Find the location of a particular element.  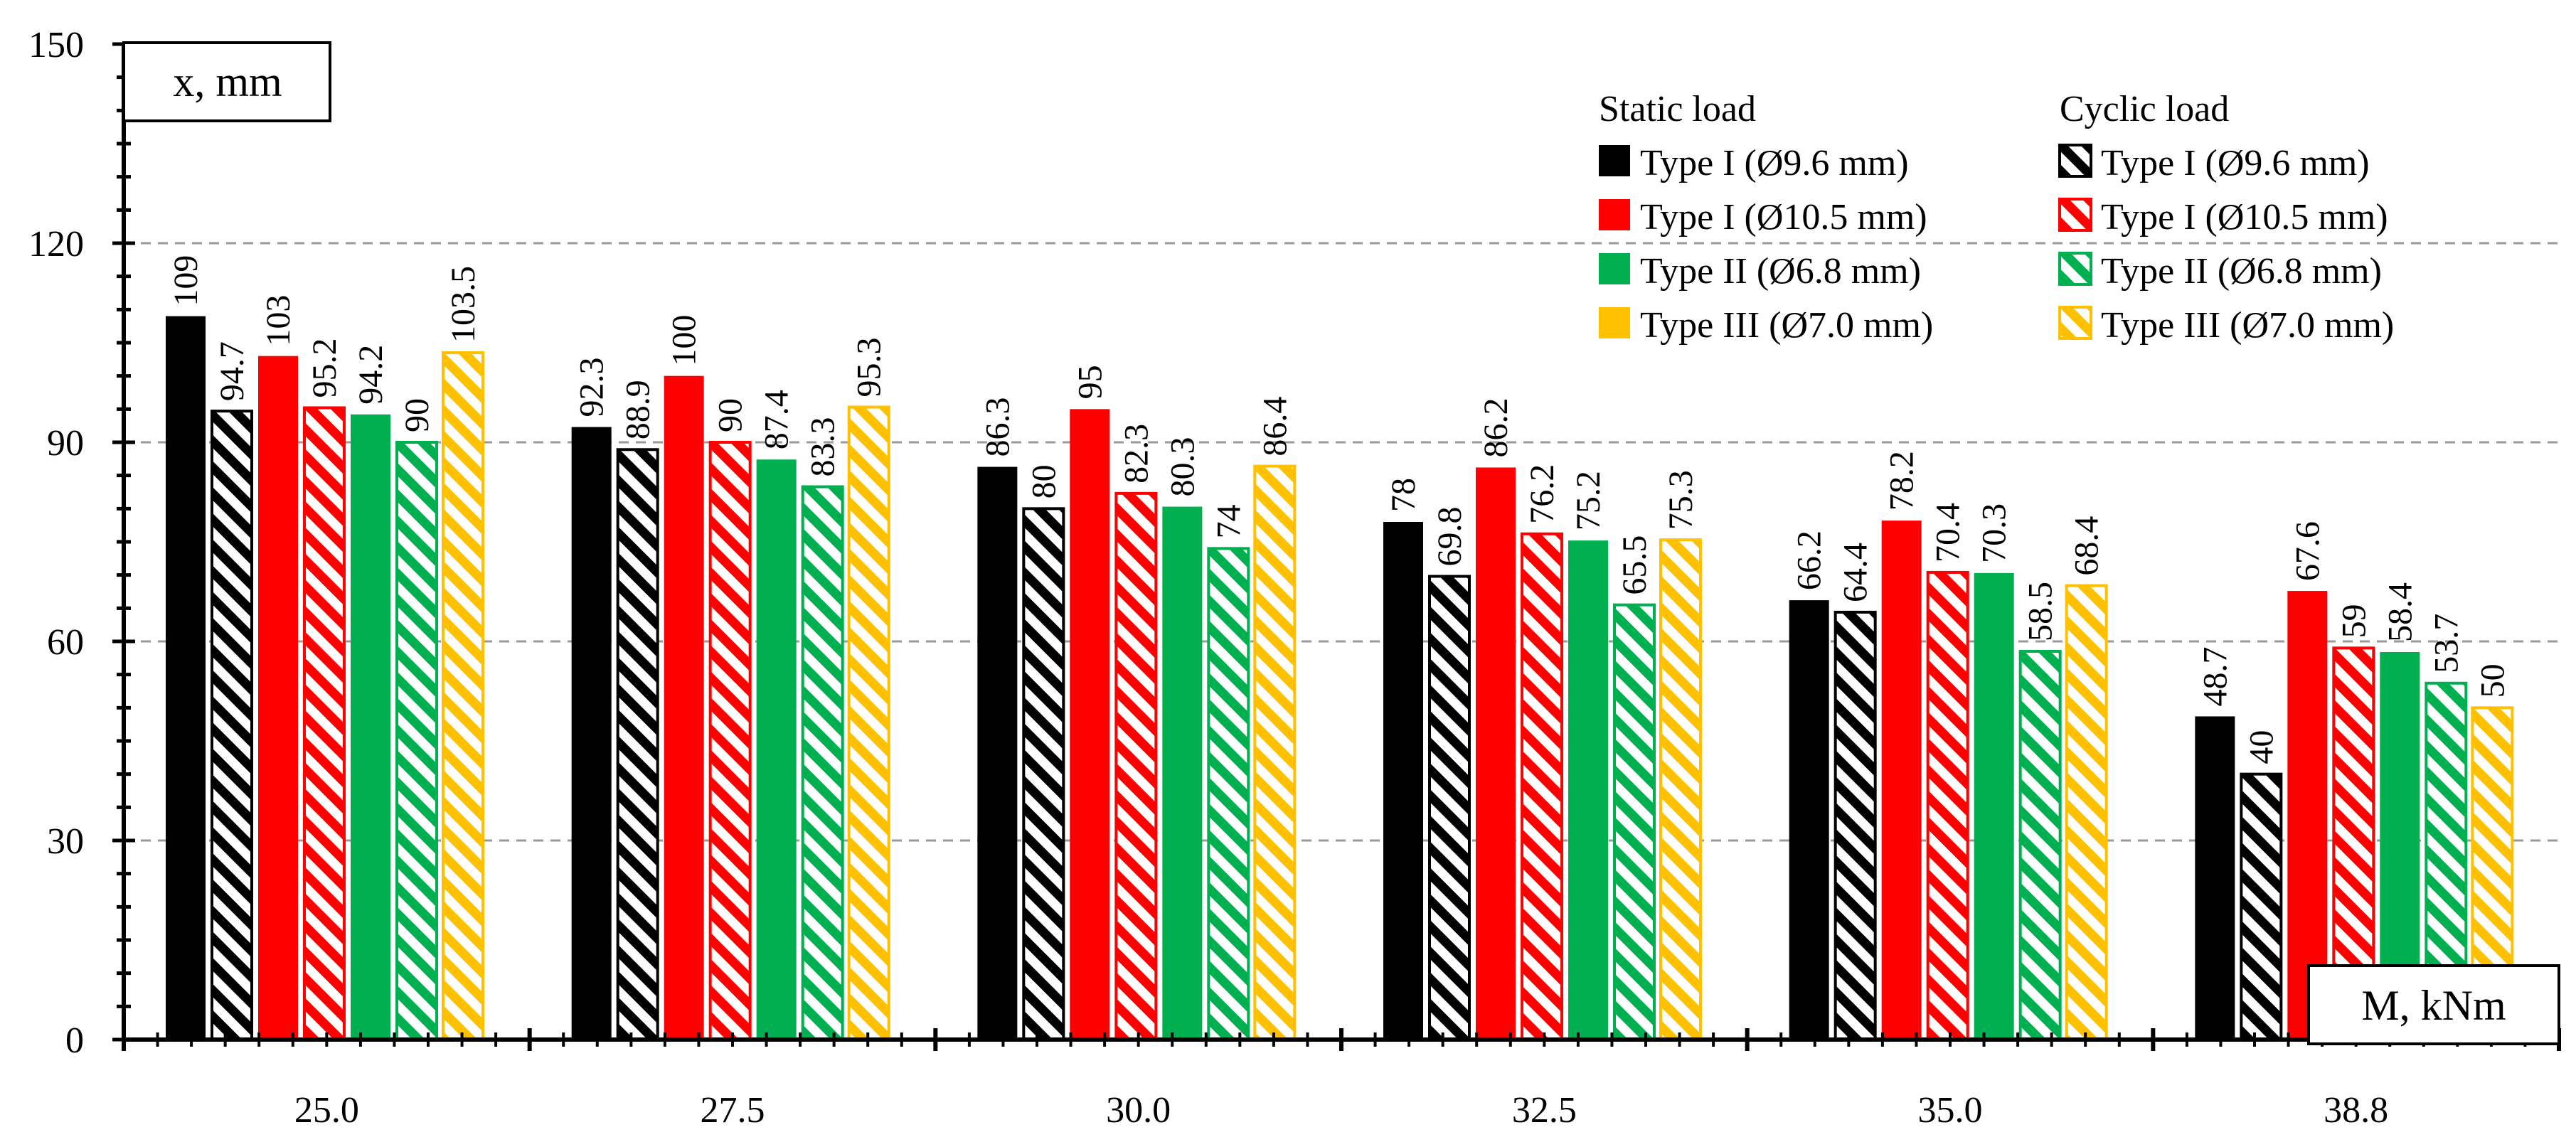

bar-value-label: 78.2 is located at coordinates (1902, 481).